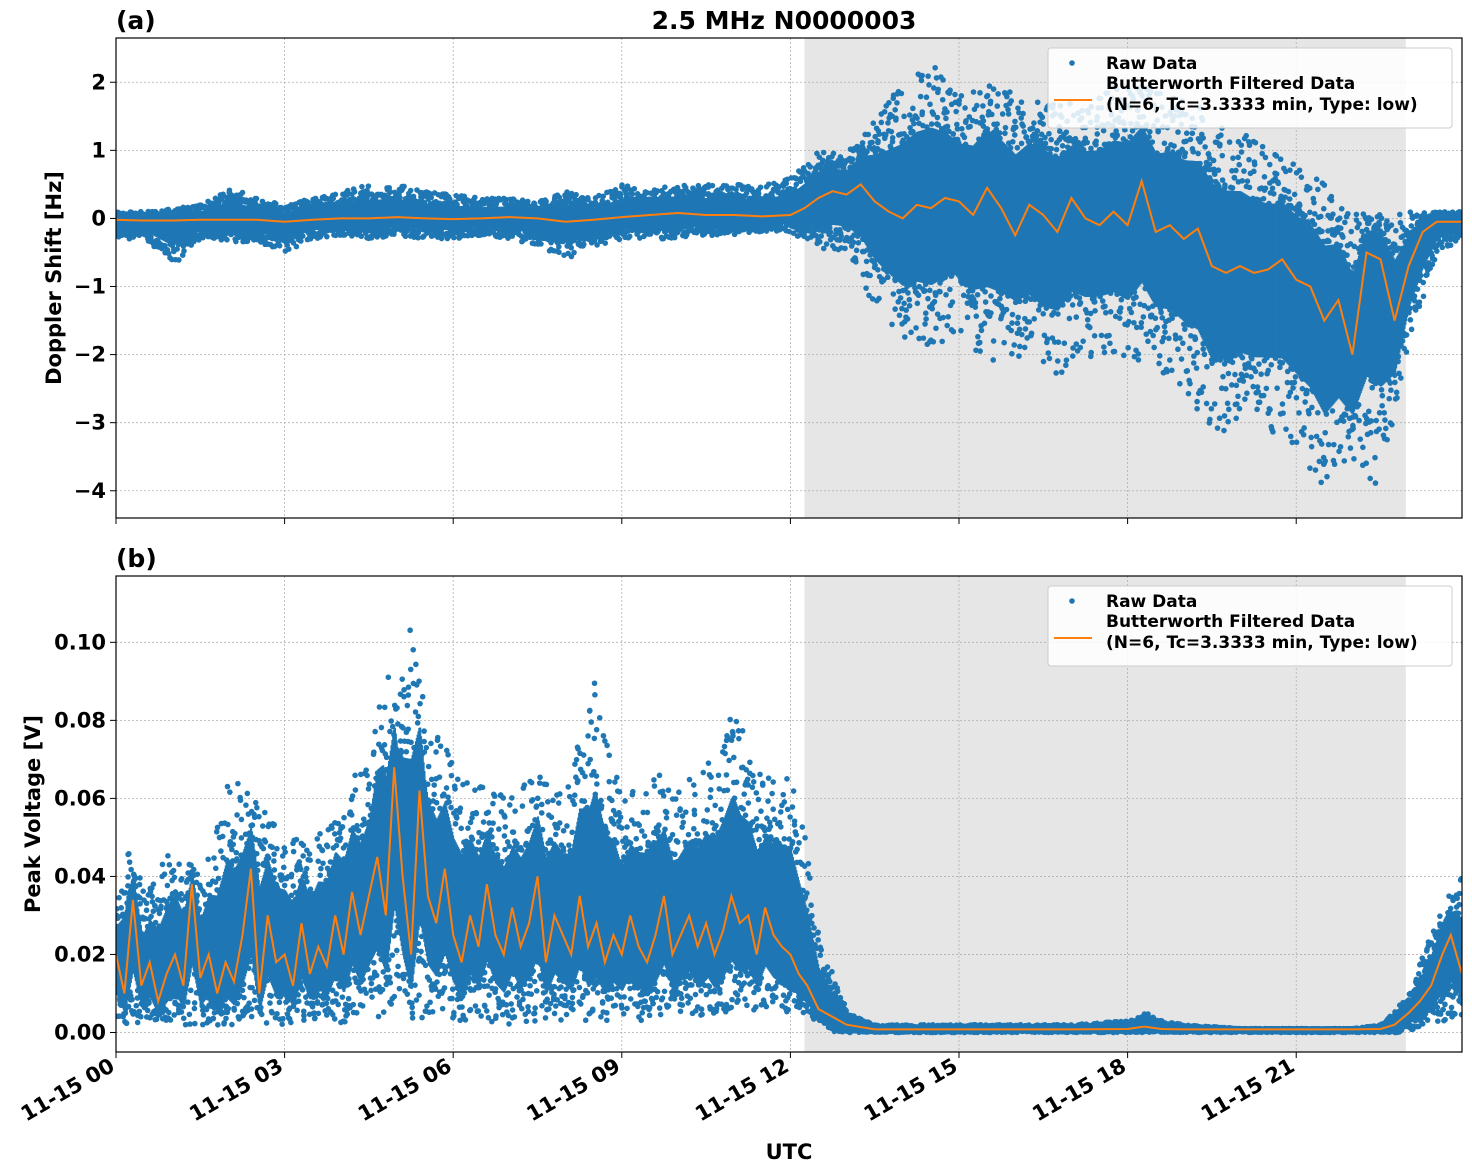  Describe the element at coordinates (98, 150) in the screenshot. I see `y-tick-label: 1` at that location.